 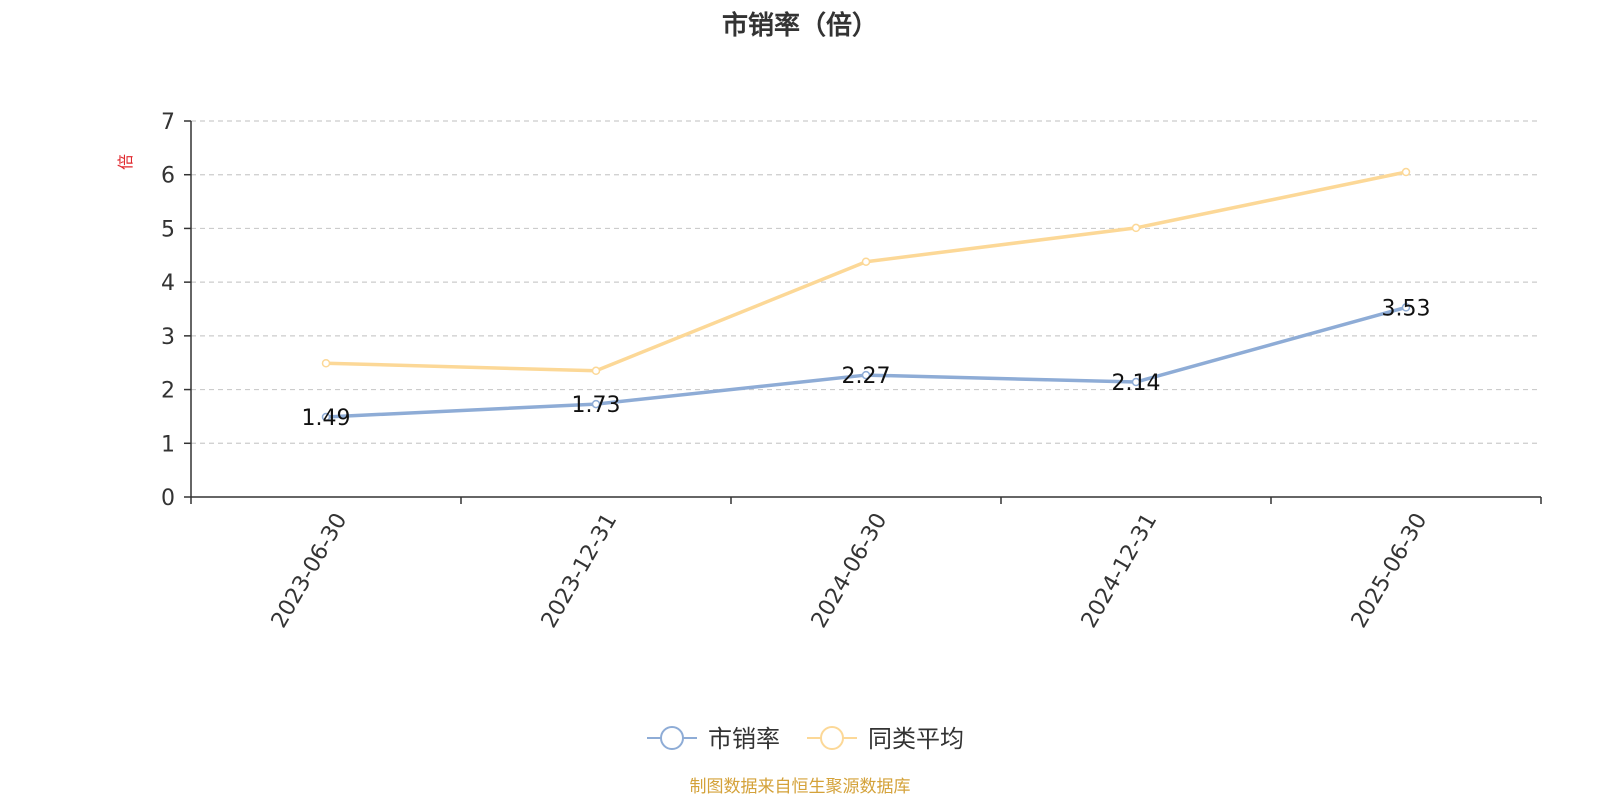 I want to click on legend-item-peer-average: 同类平均, so click(x=885, y=739).